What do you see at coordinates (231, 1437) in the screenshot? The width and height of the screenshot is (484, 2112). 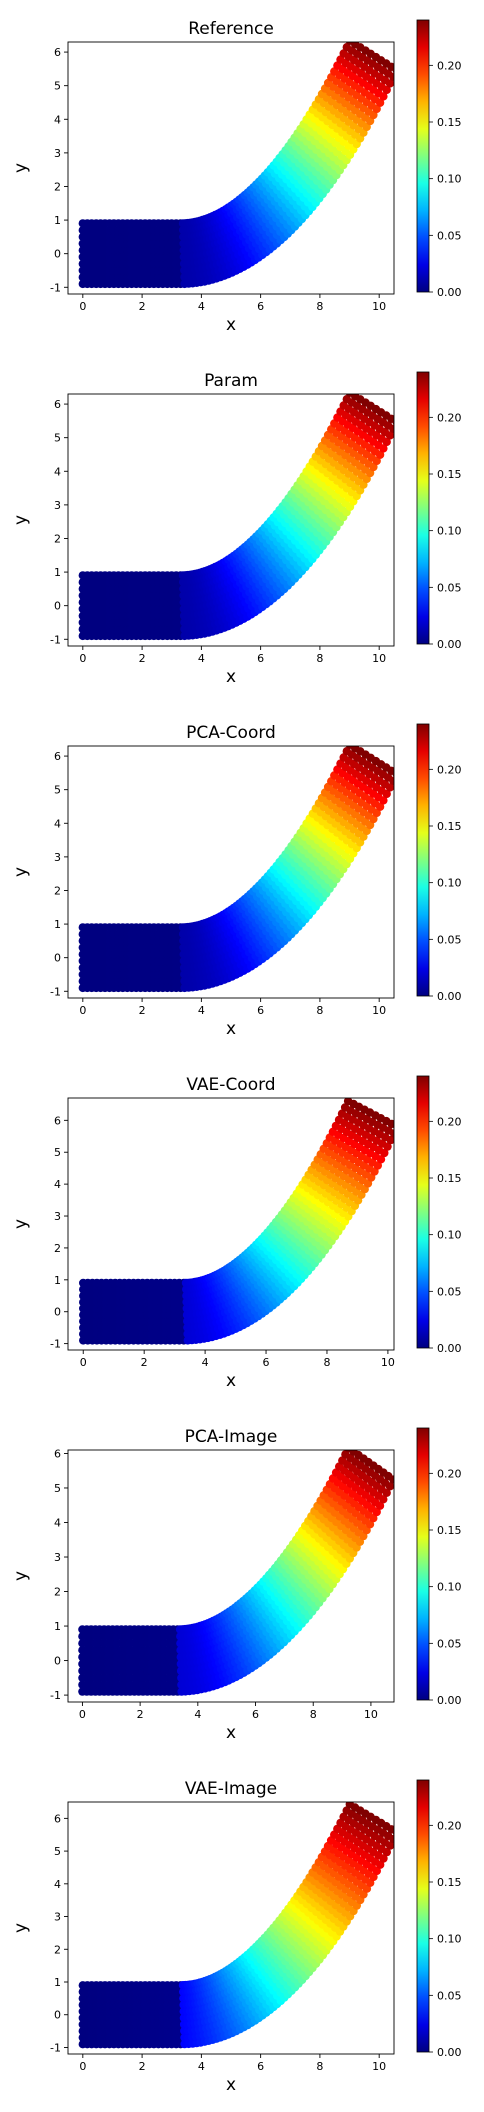 I see `chart-title: PCA-Image` at bounding box center [231, 1437].